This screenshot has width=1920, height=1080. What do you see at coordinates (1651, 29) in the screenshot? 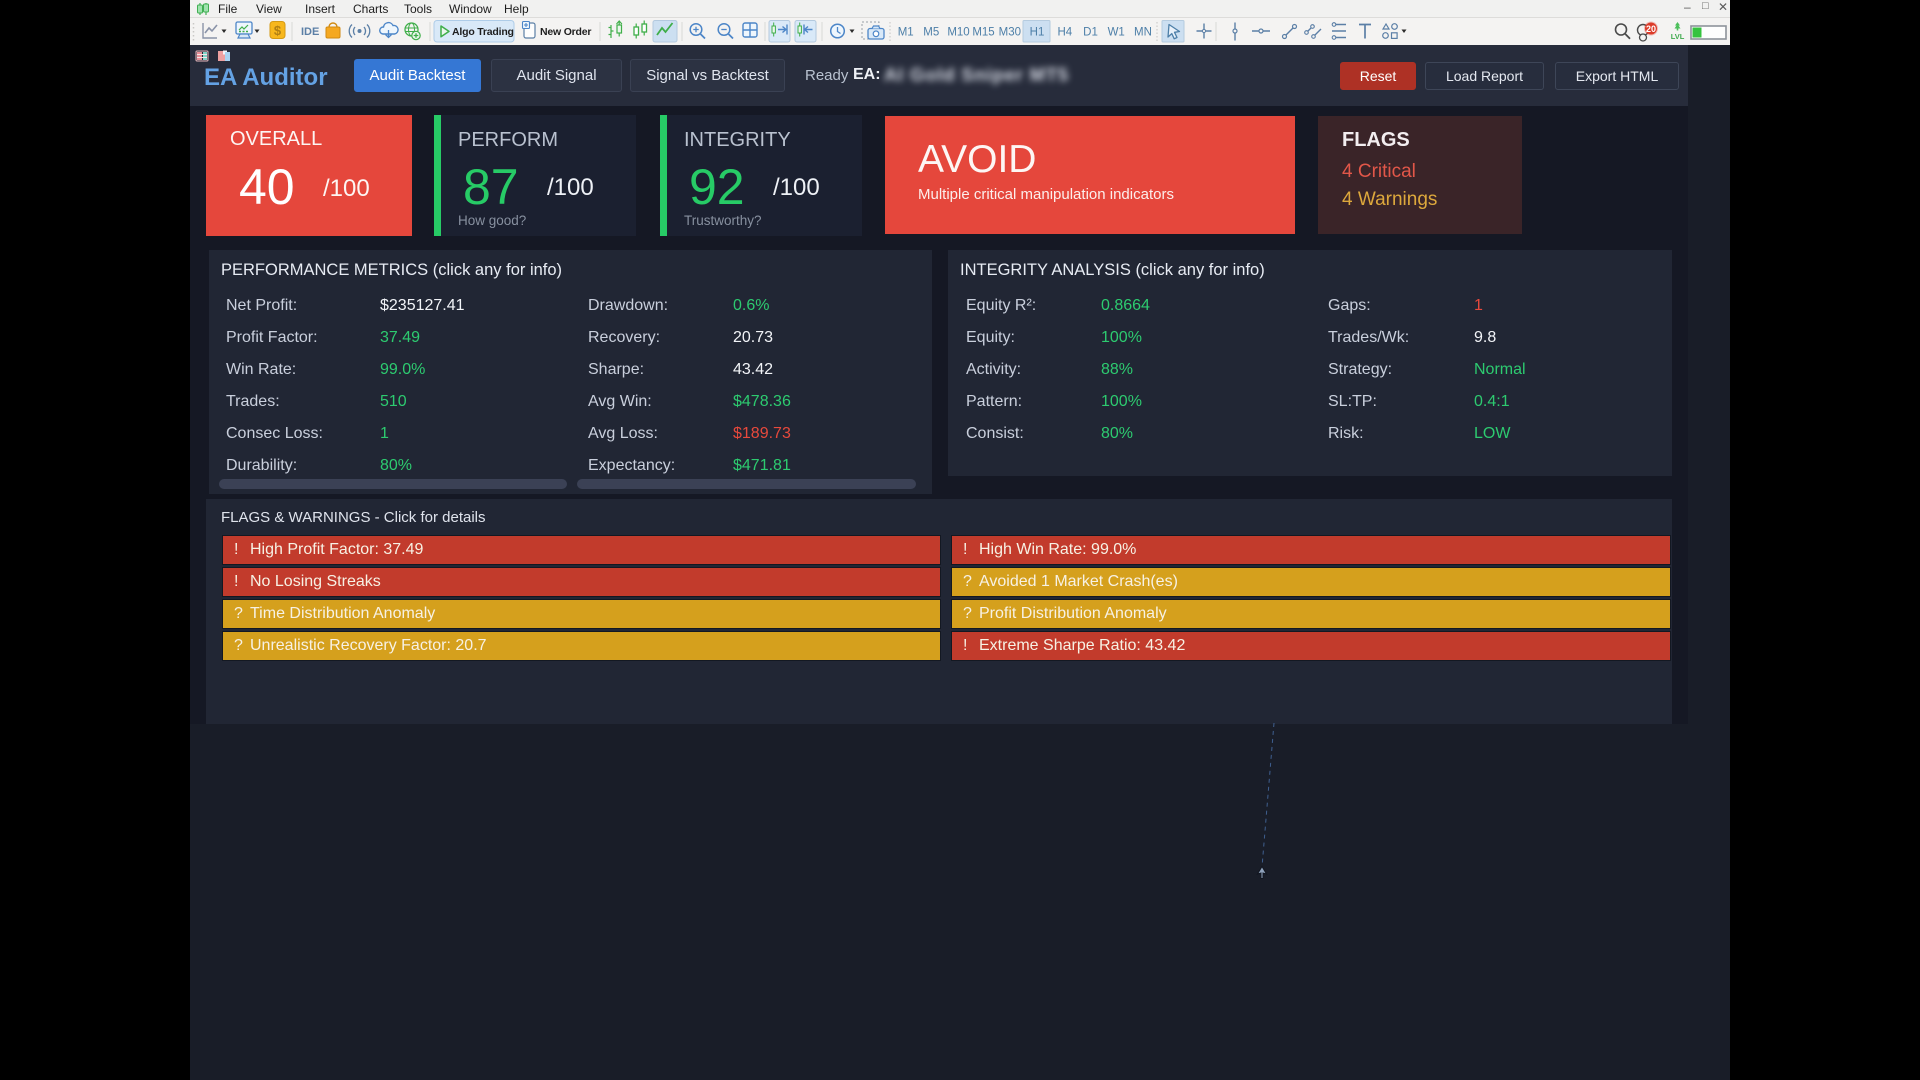
I see `svg-text: 20` at bounding box center [1651, 29].